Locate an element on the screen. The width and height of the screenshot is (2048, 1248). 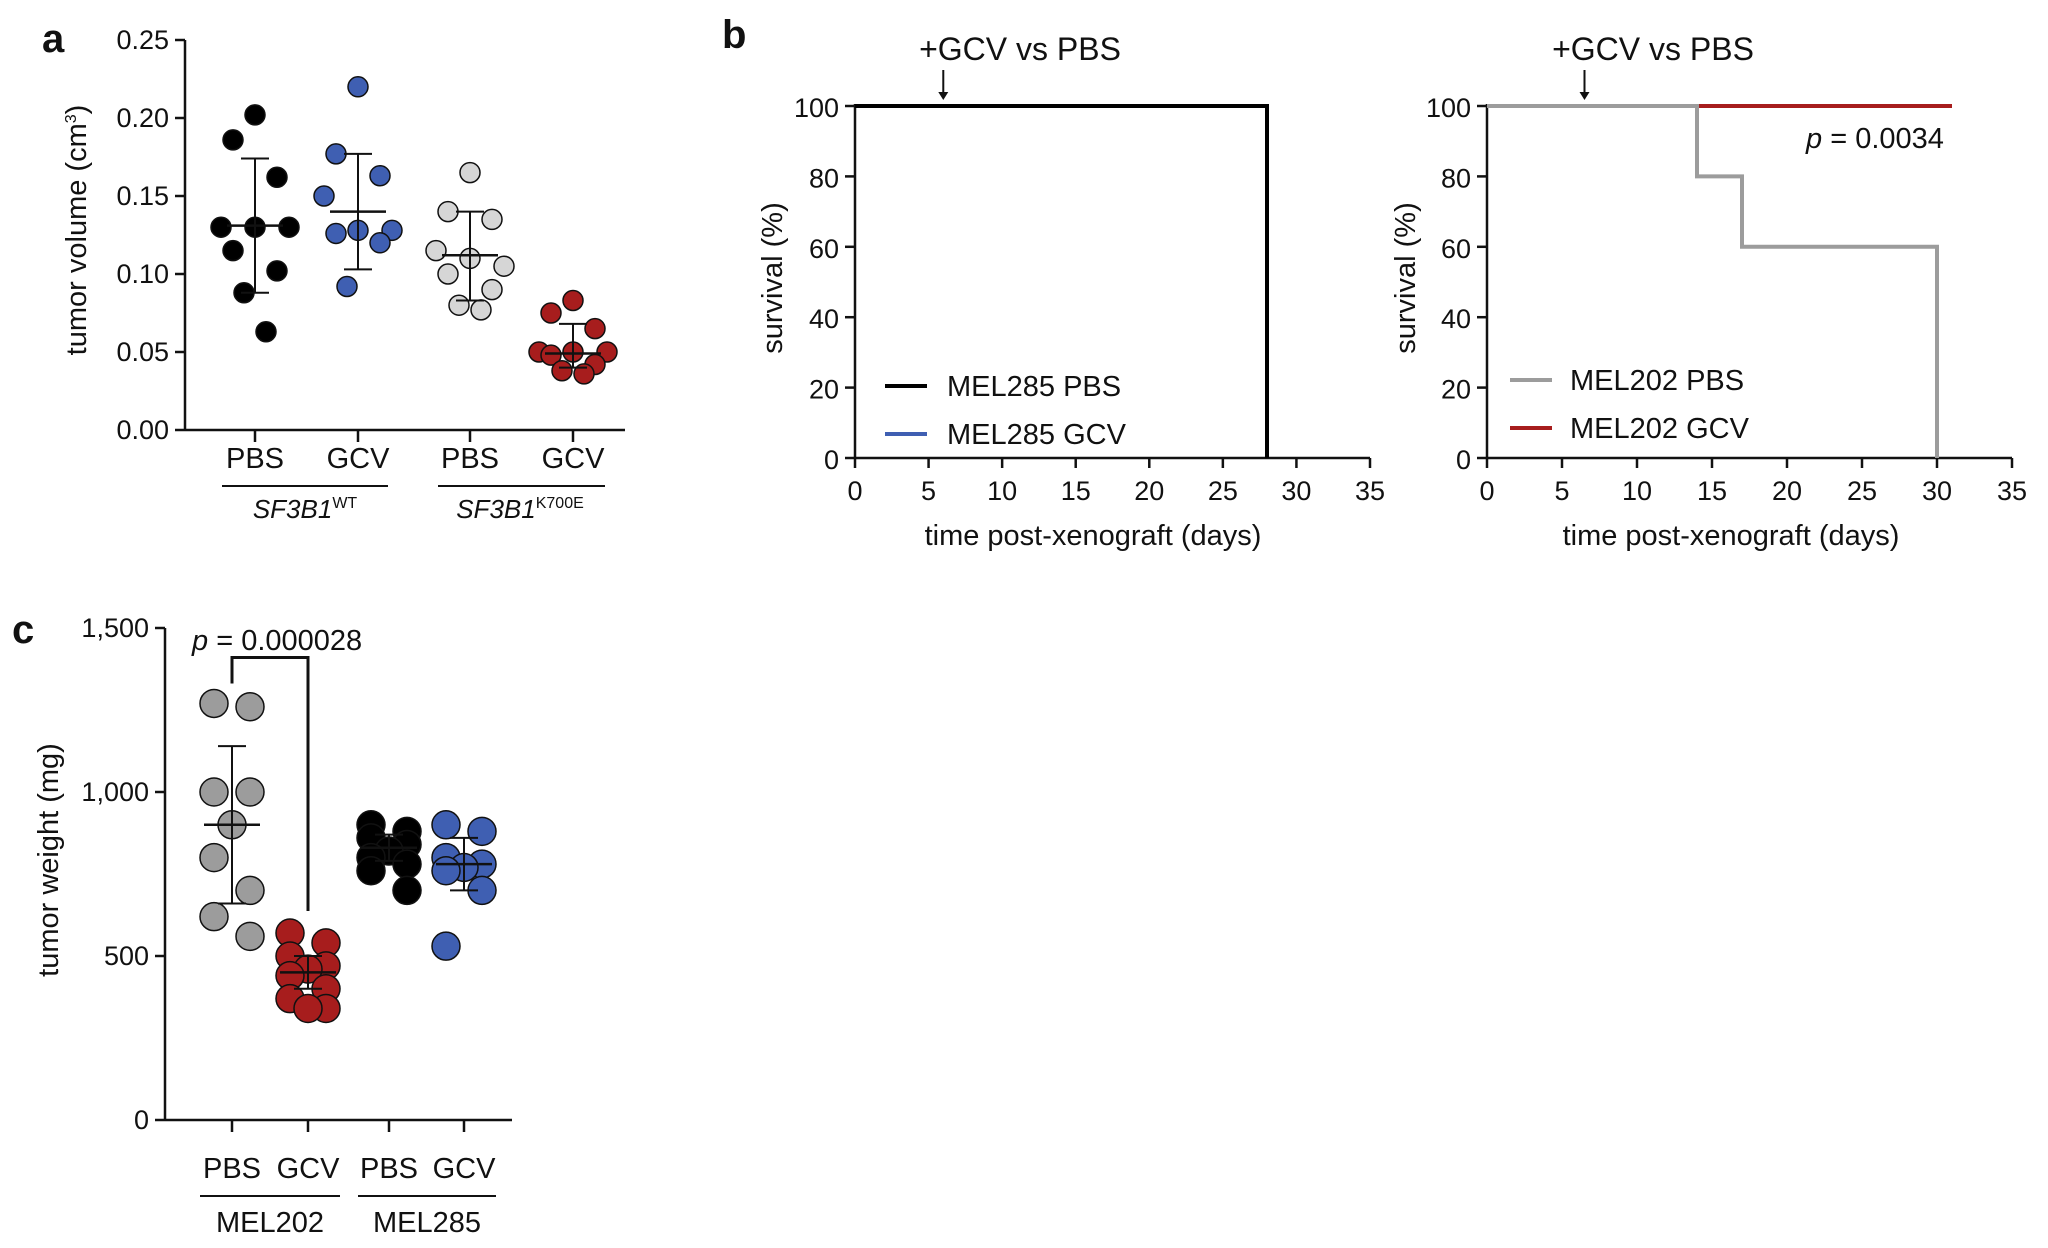
b2-marks-ytick-label-5: 100 is located at coordinates (1448, 108).